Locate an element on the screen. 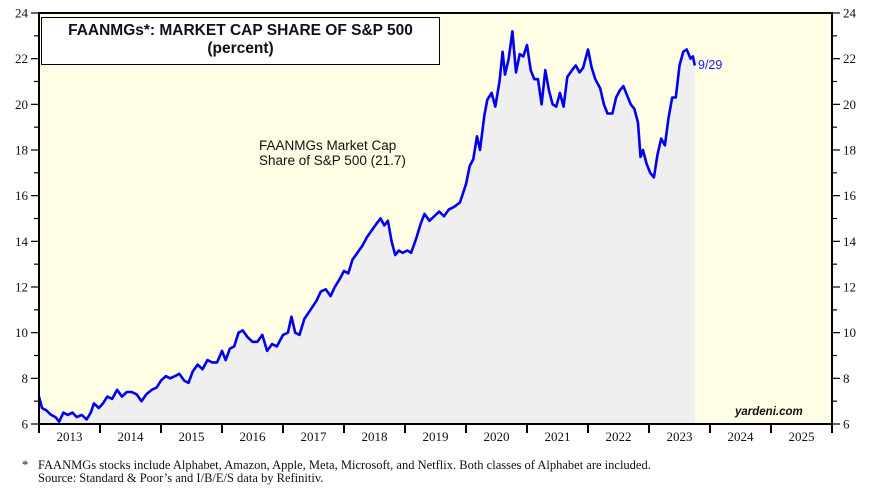 This screenshot has width=876, height=494. x-tick-label: 2020 is located at coordinates (497, 436).